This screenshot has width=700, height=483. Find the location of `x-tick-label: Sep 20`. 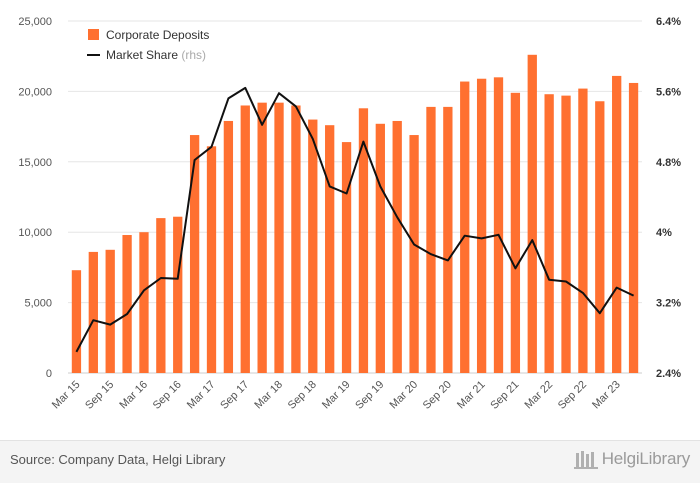

x-tick-label: Sep 20 is located at coordinates (437, 395).